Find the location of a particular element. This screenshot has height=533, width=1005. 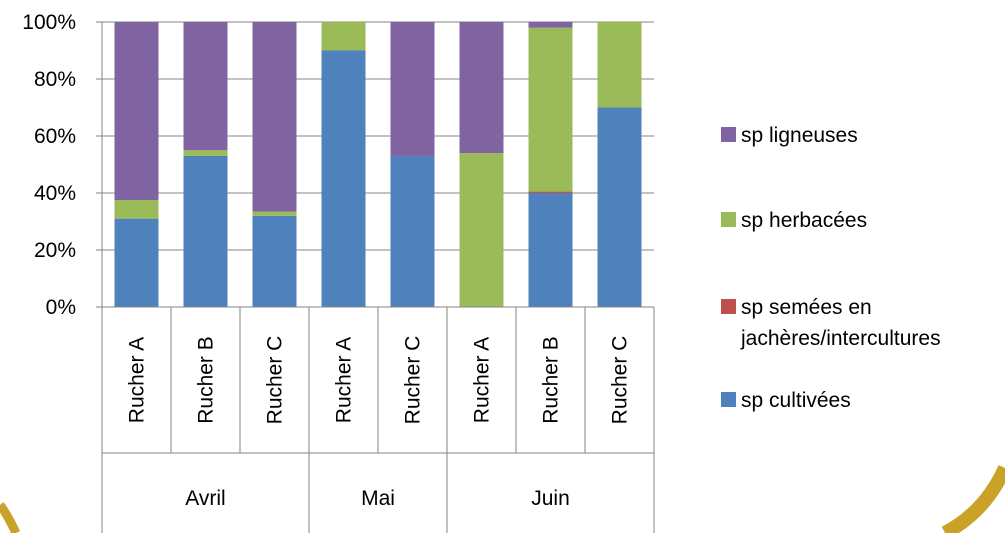

legend-label: sp ligneuses is located at coordinates (799, 135).